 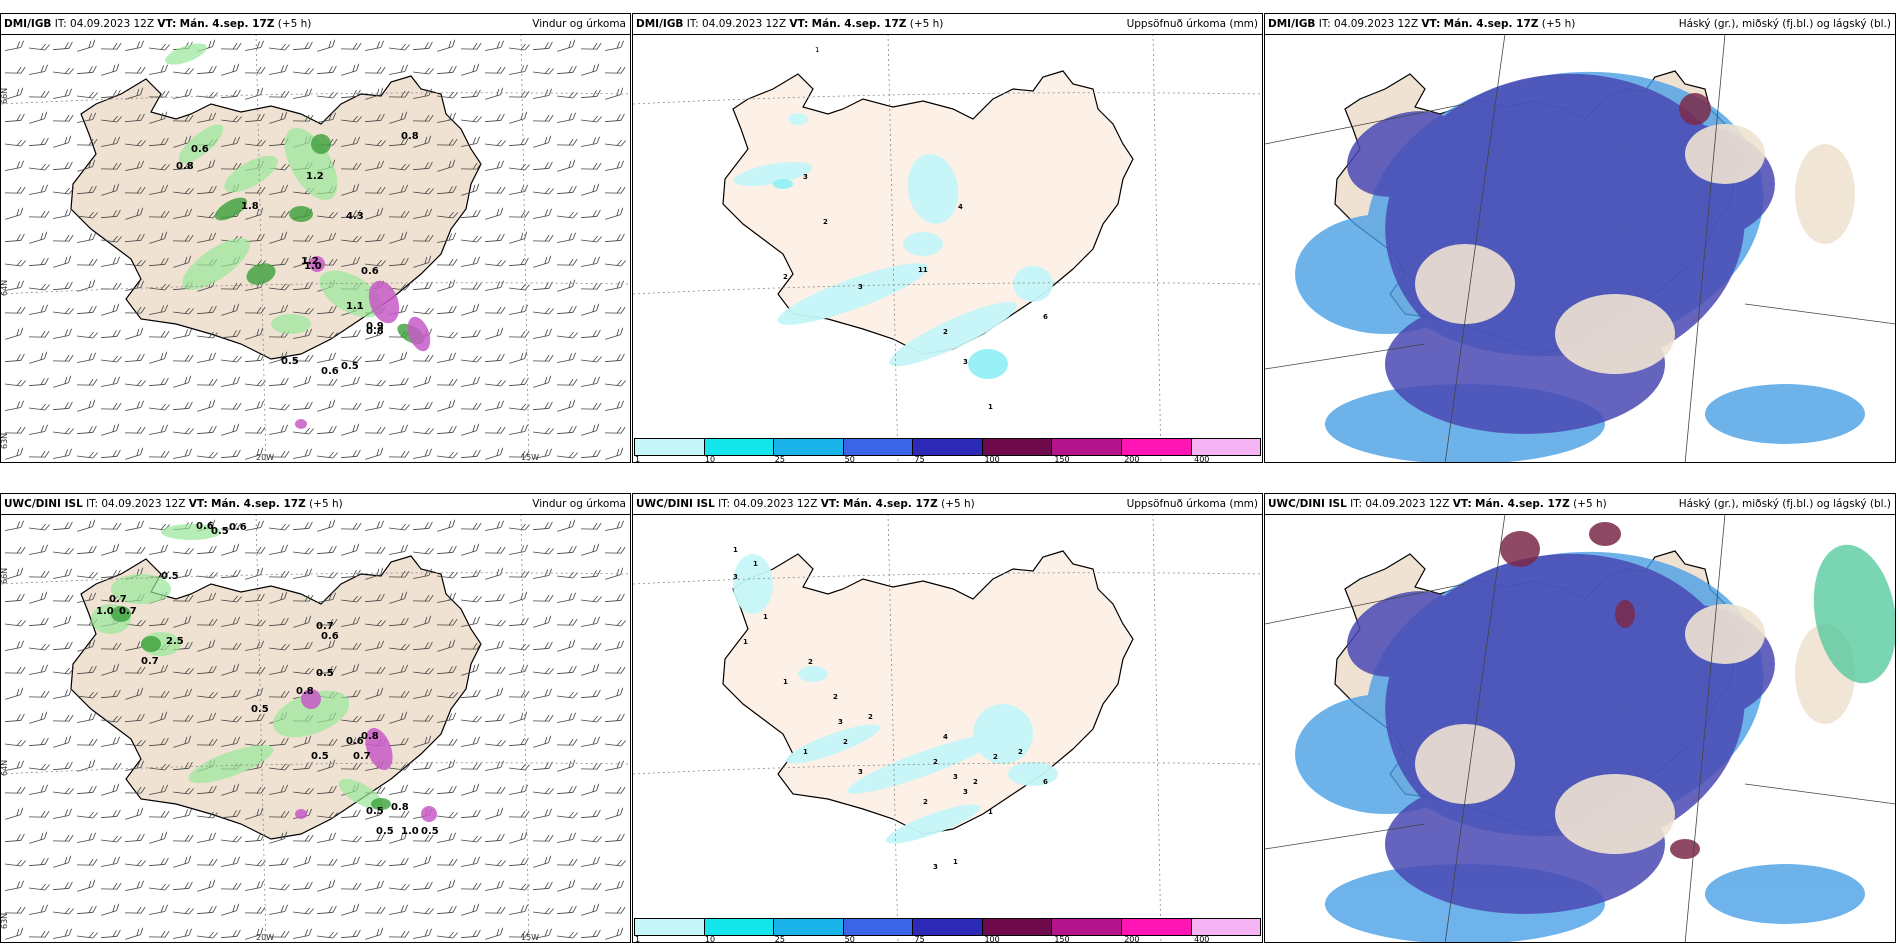 I want to click on model-domain-lines, so click(x=1580, y=248).